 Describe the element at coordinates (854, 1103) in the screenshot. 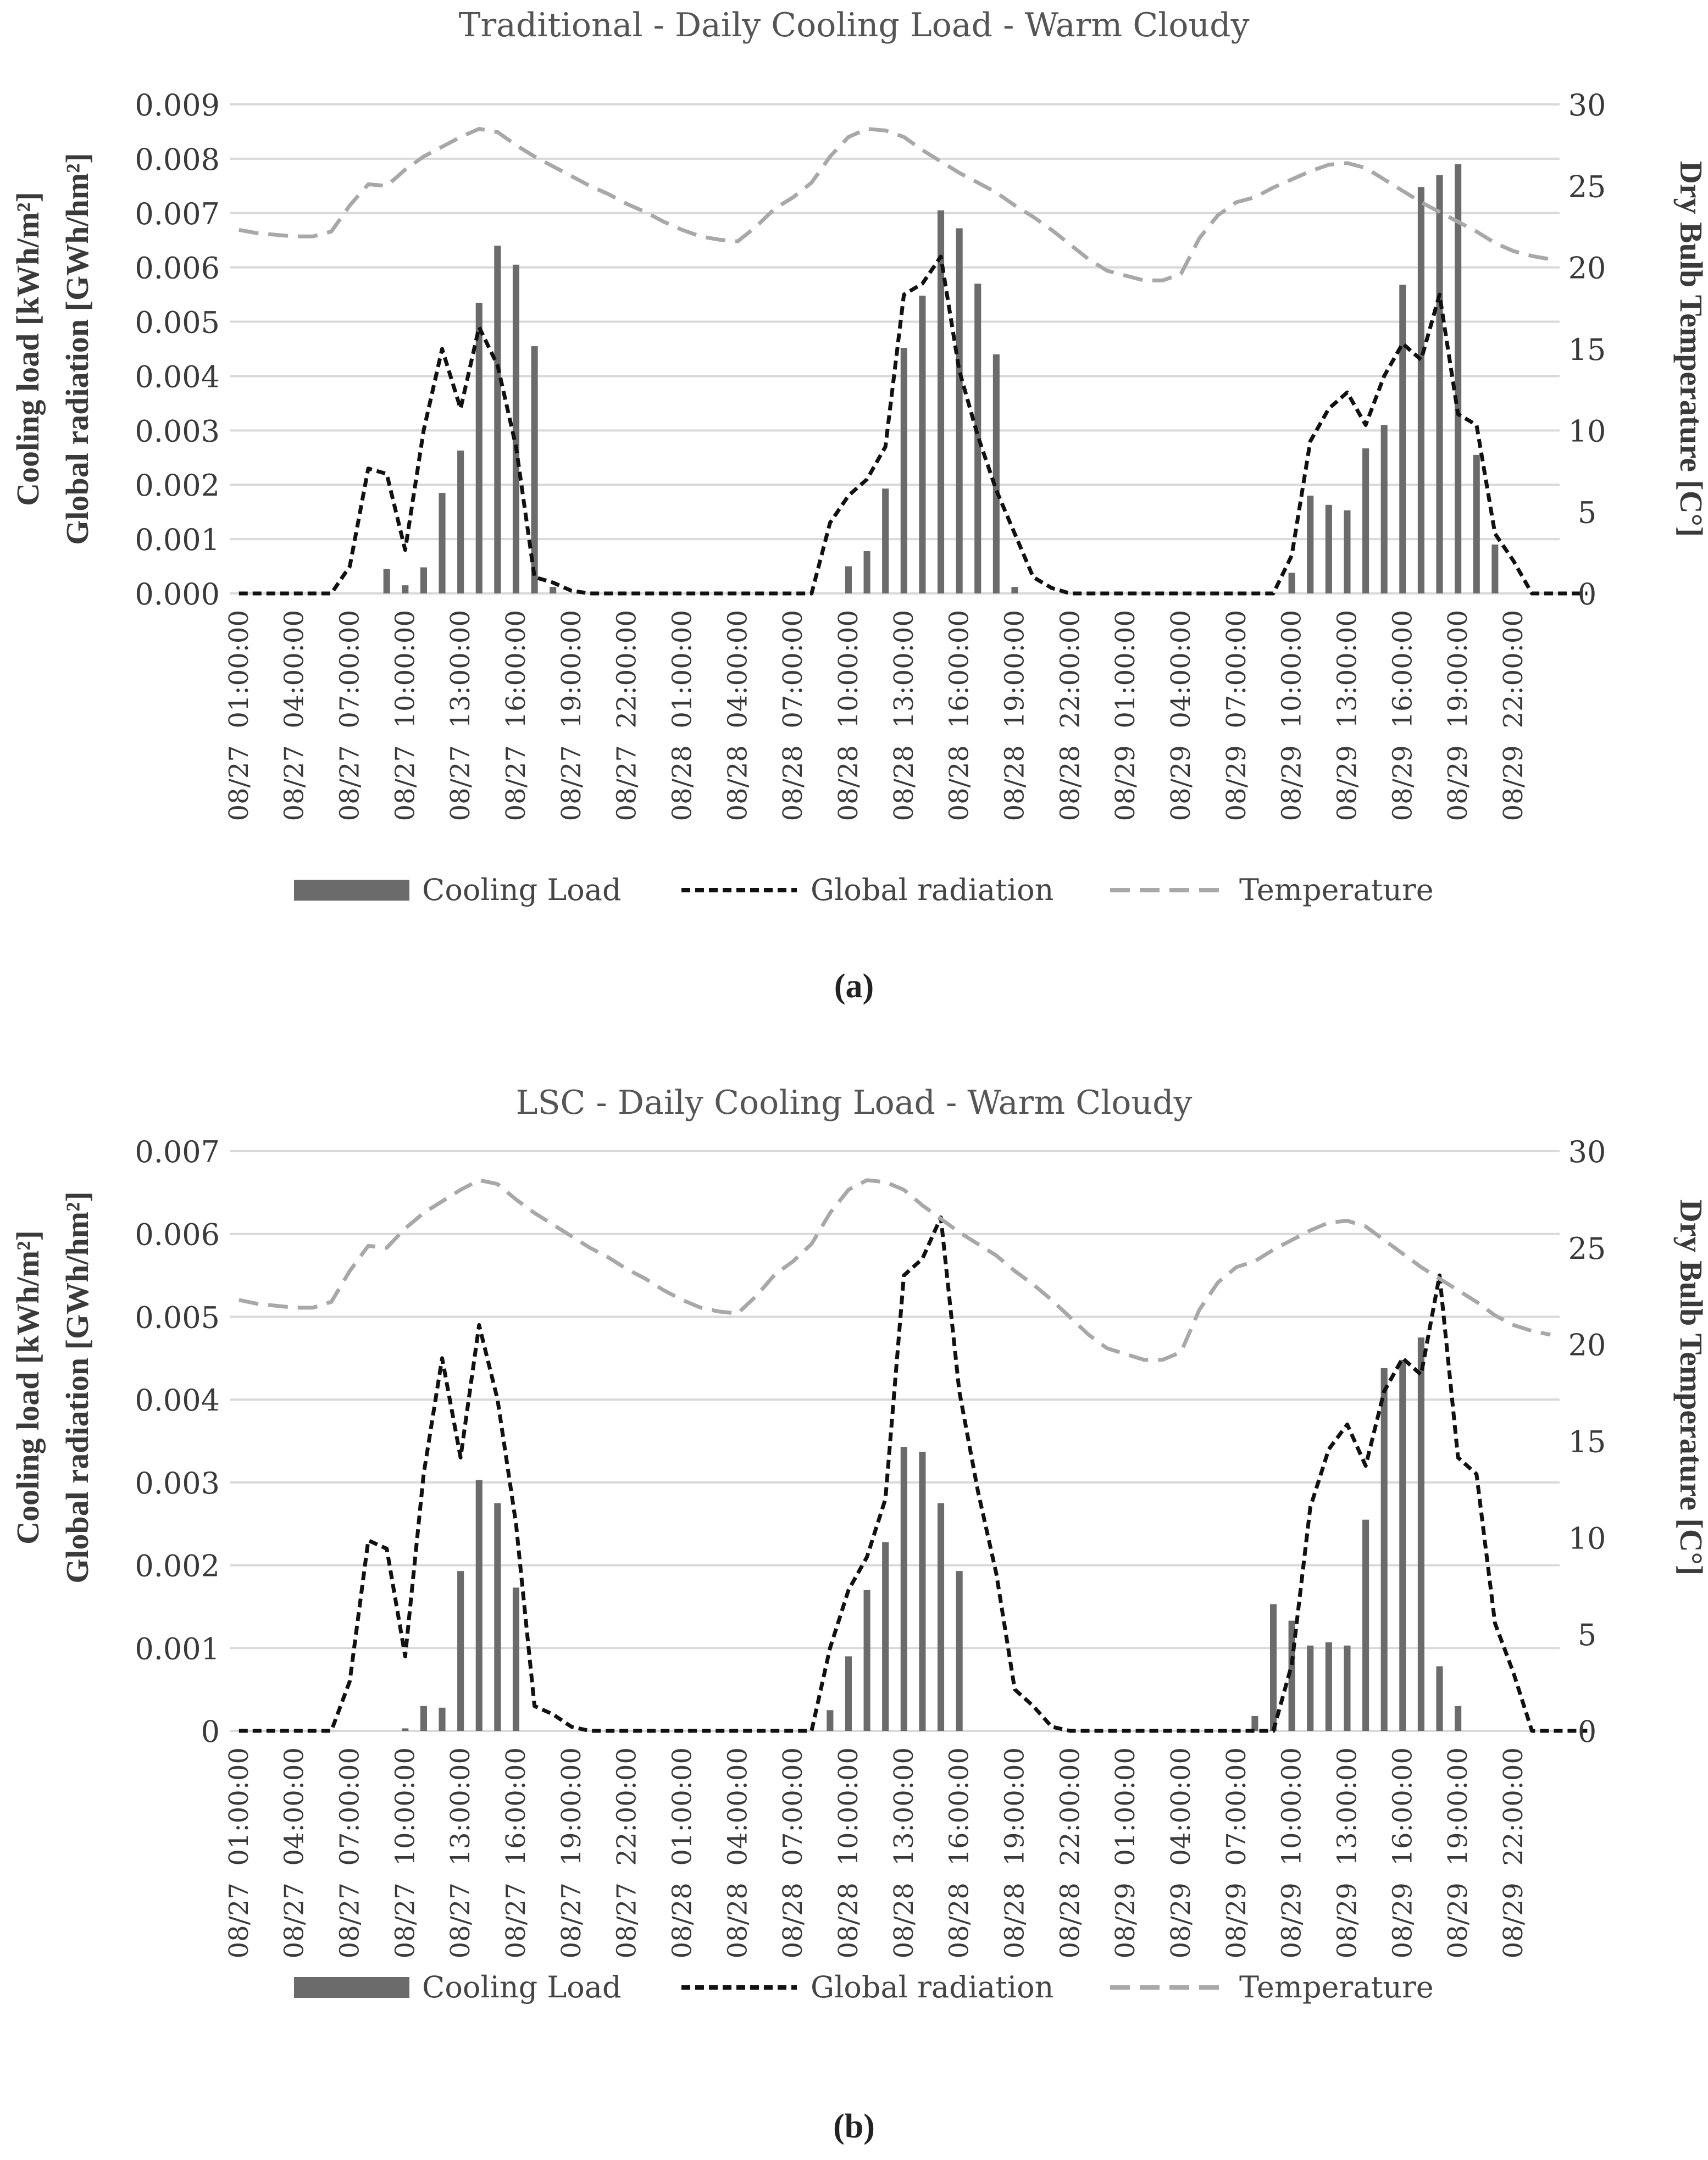

I see `chart-title: LSC - Daily Cooling Load - Warm Cloudy` at that location.